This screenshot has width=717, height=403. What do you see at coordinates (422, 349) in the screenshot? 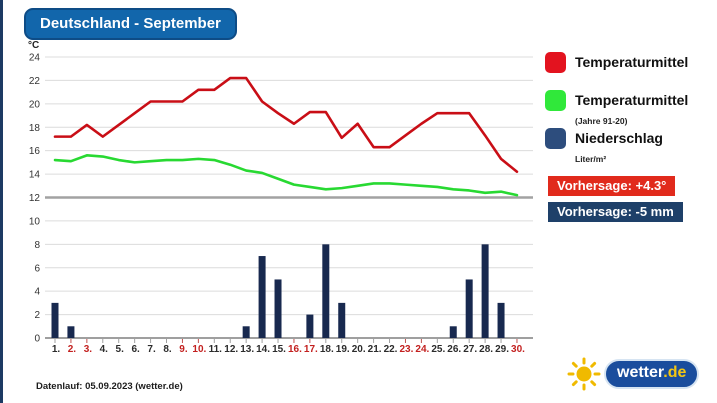
I see `svg-text: 24.` at bounding box center [422, 349].